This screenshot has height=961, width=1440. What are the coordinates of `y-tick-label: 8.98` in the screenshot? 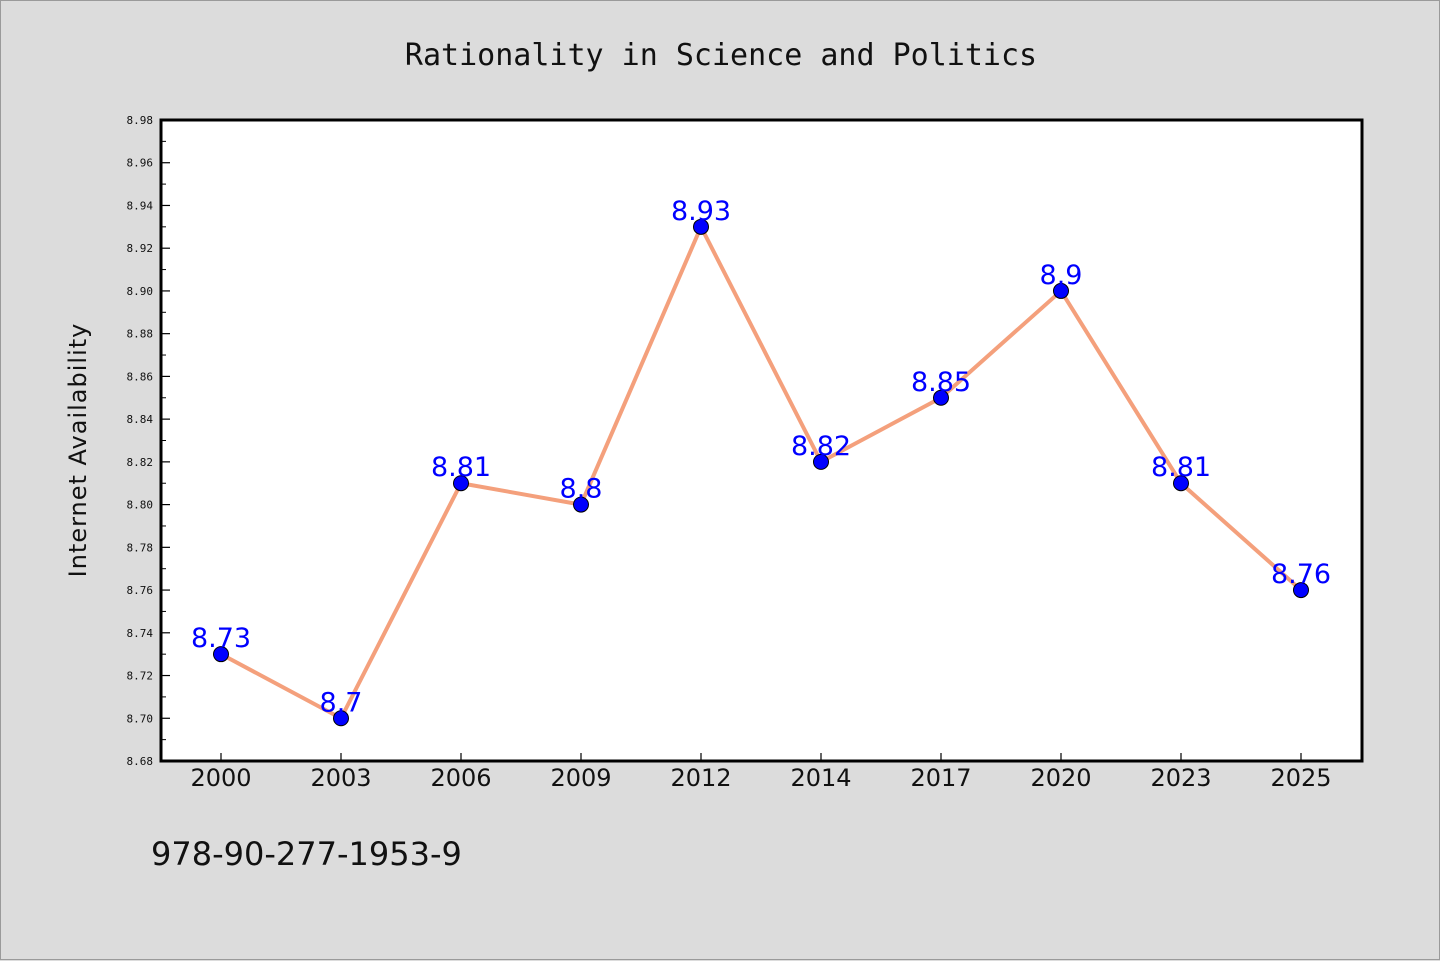 It's located at (140, 120).